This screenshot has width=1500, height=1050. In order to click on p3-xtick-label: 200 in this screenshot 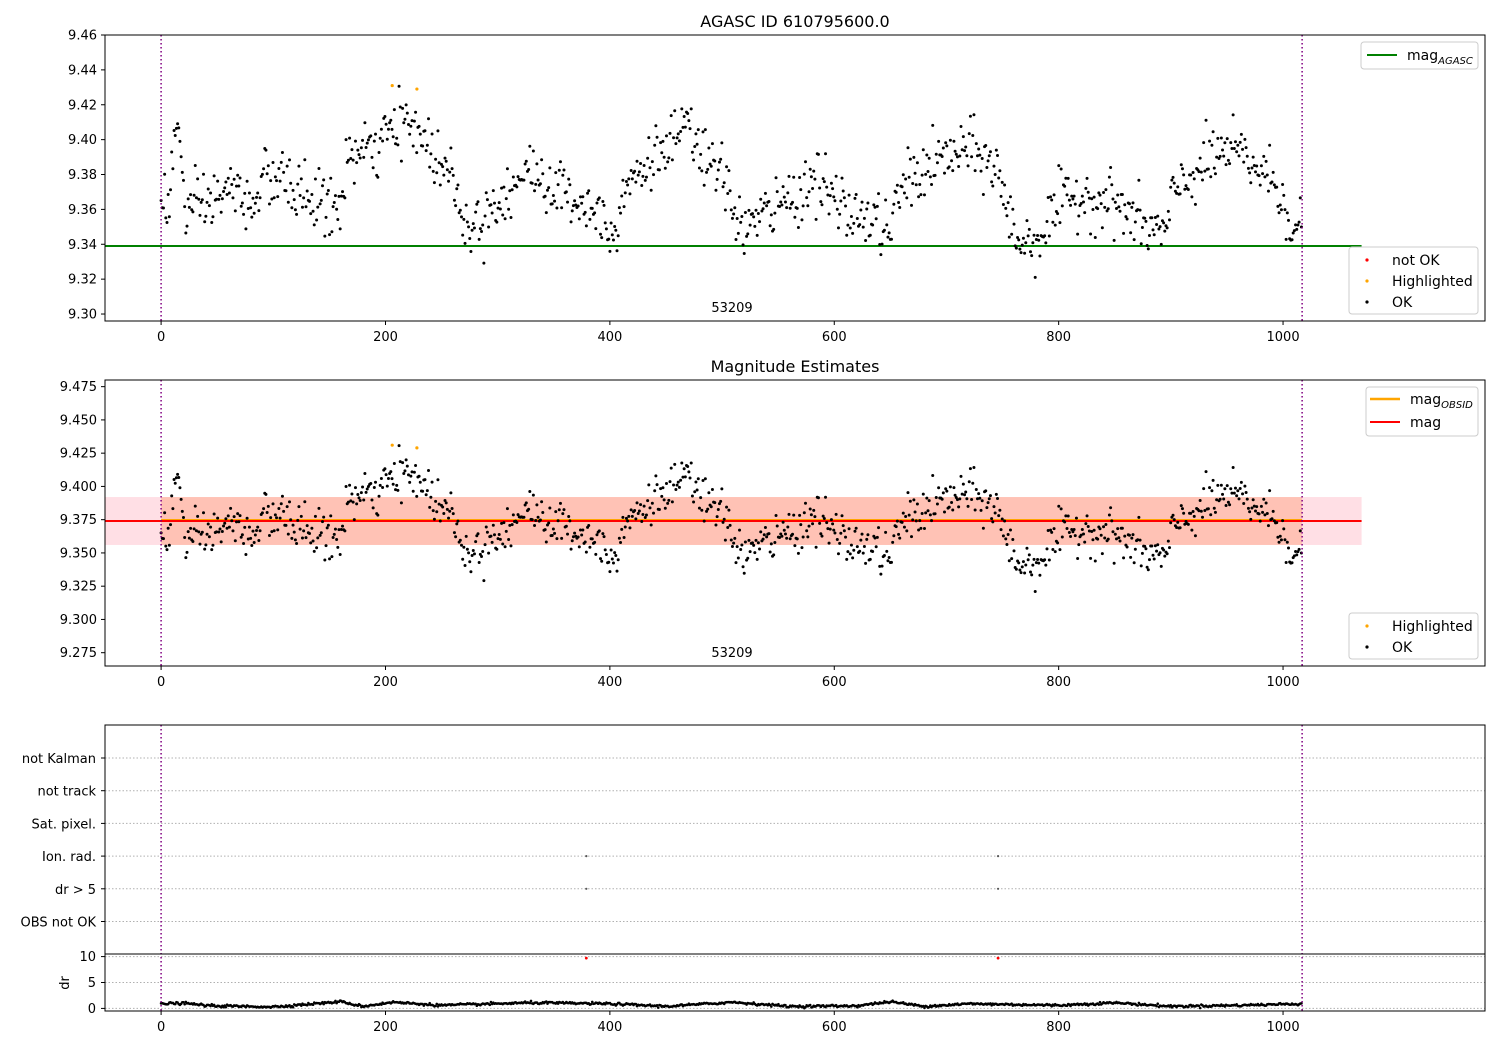, I will do `click(385, 1027)`.